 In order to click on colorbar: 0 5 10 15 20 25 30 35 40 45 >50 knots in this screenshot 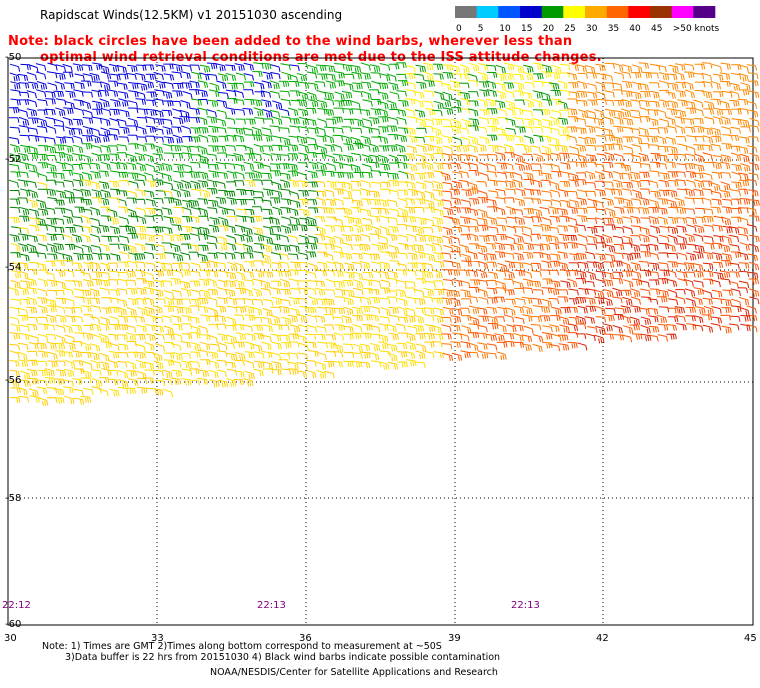, I will do `click(587, 20)`.